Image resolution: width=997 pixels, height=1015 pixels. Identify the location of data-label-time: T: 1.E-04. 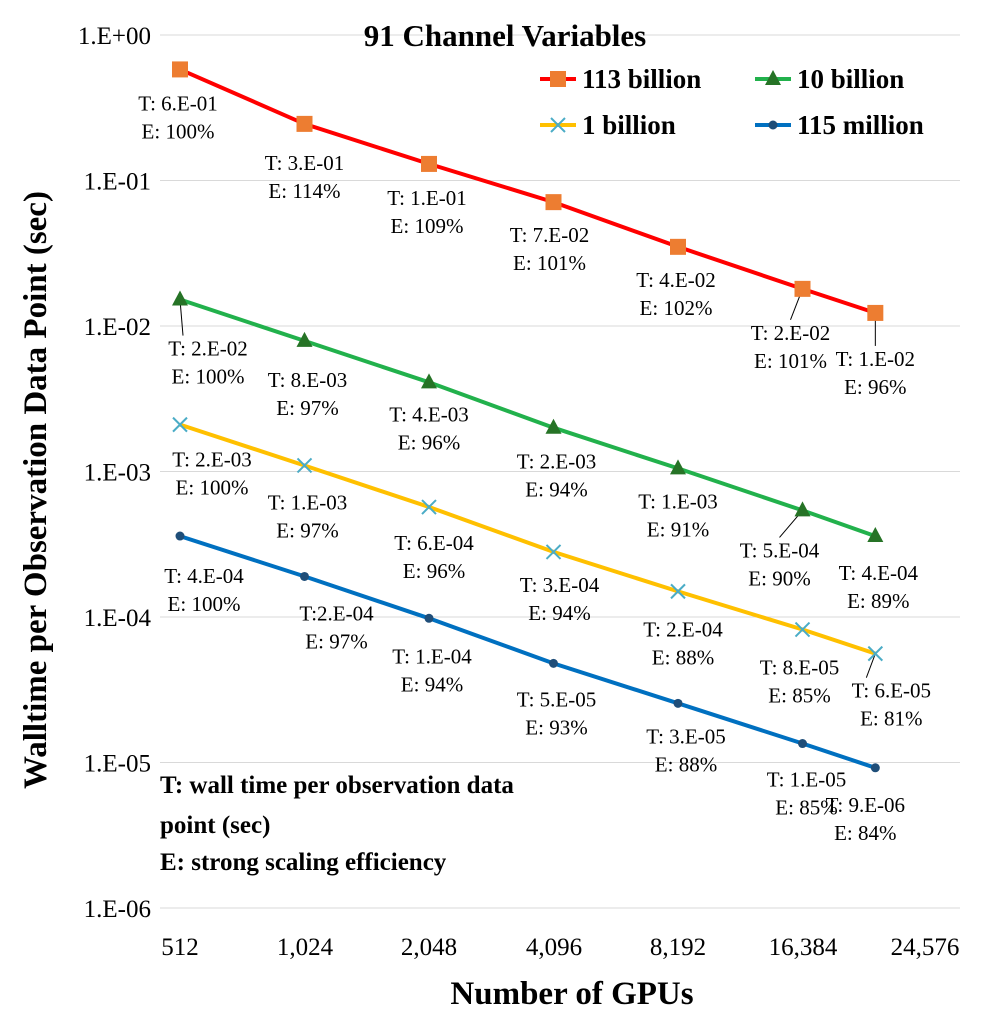
(432, 656).